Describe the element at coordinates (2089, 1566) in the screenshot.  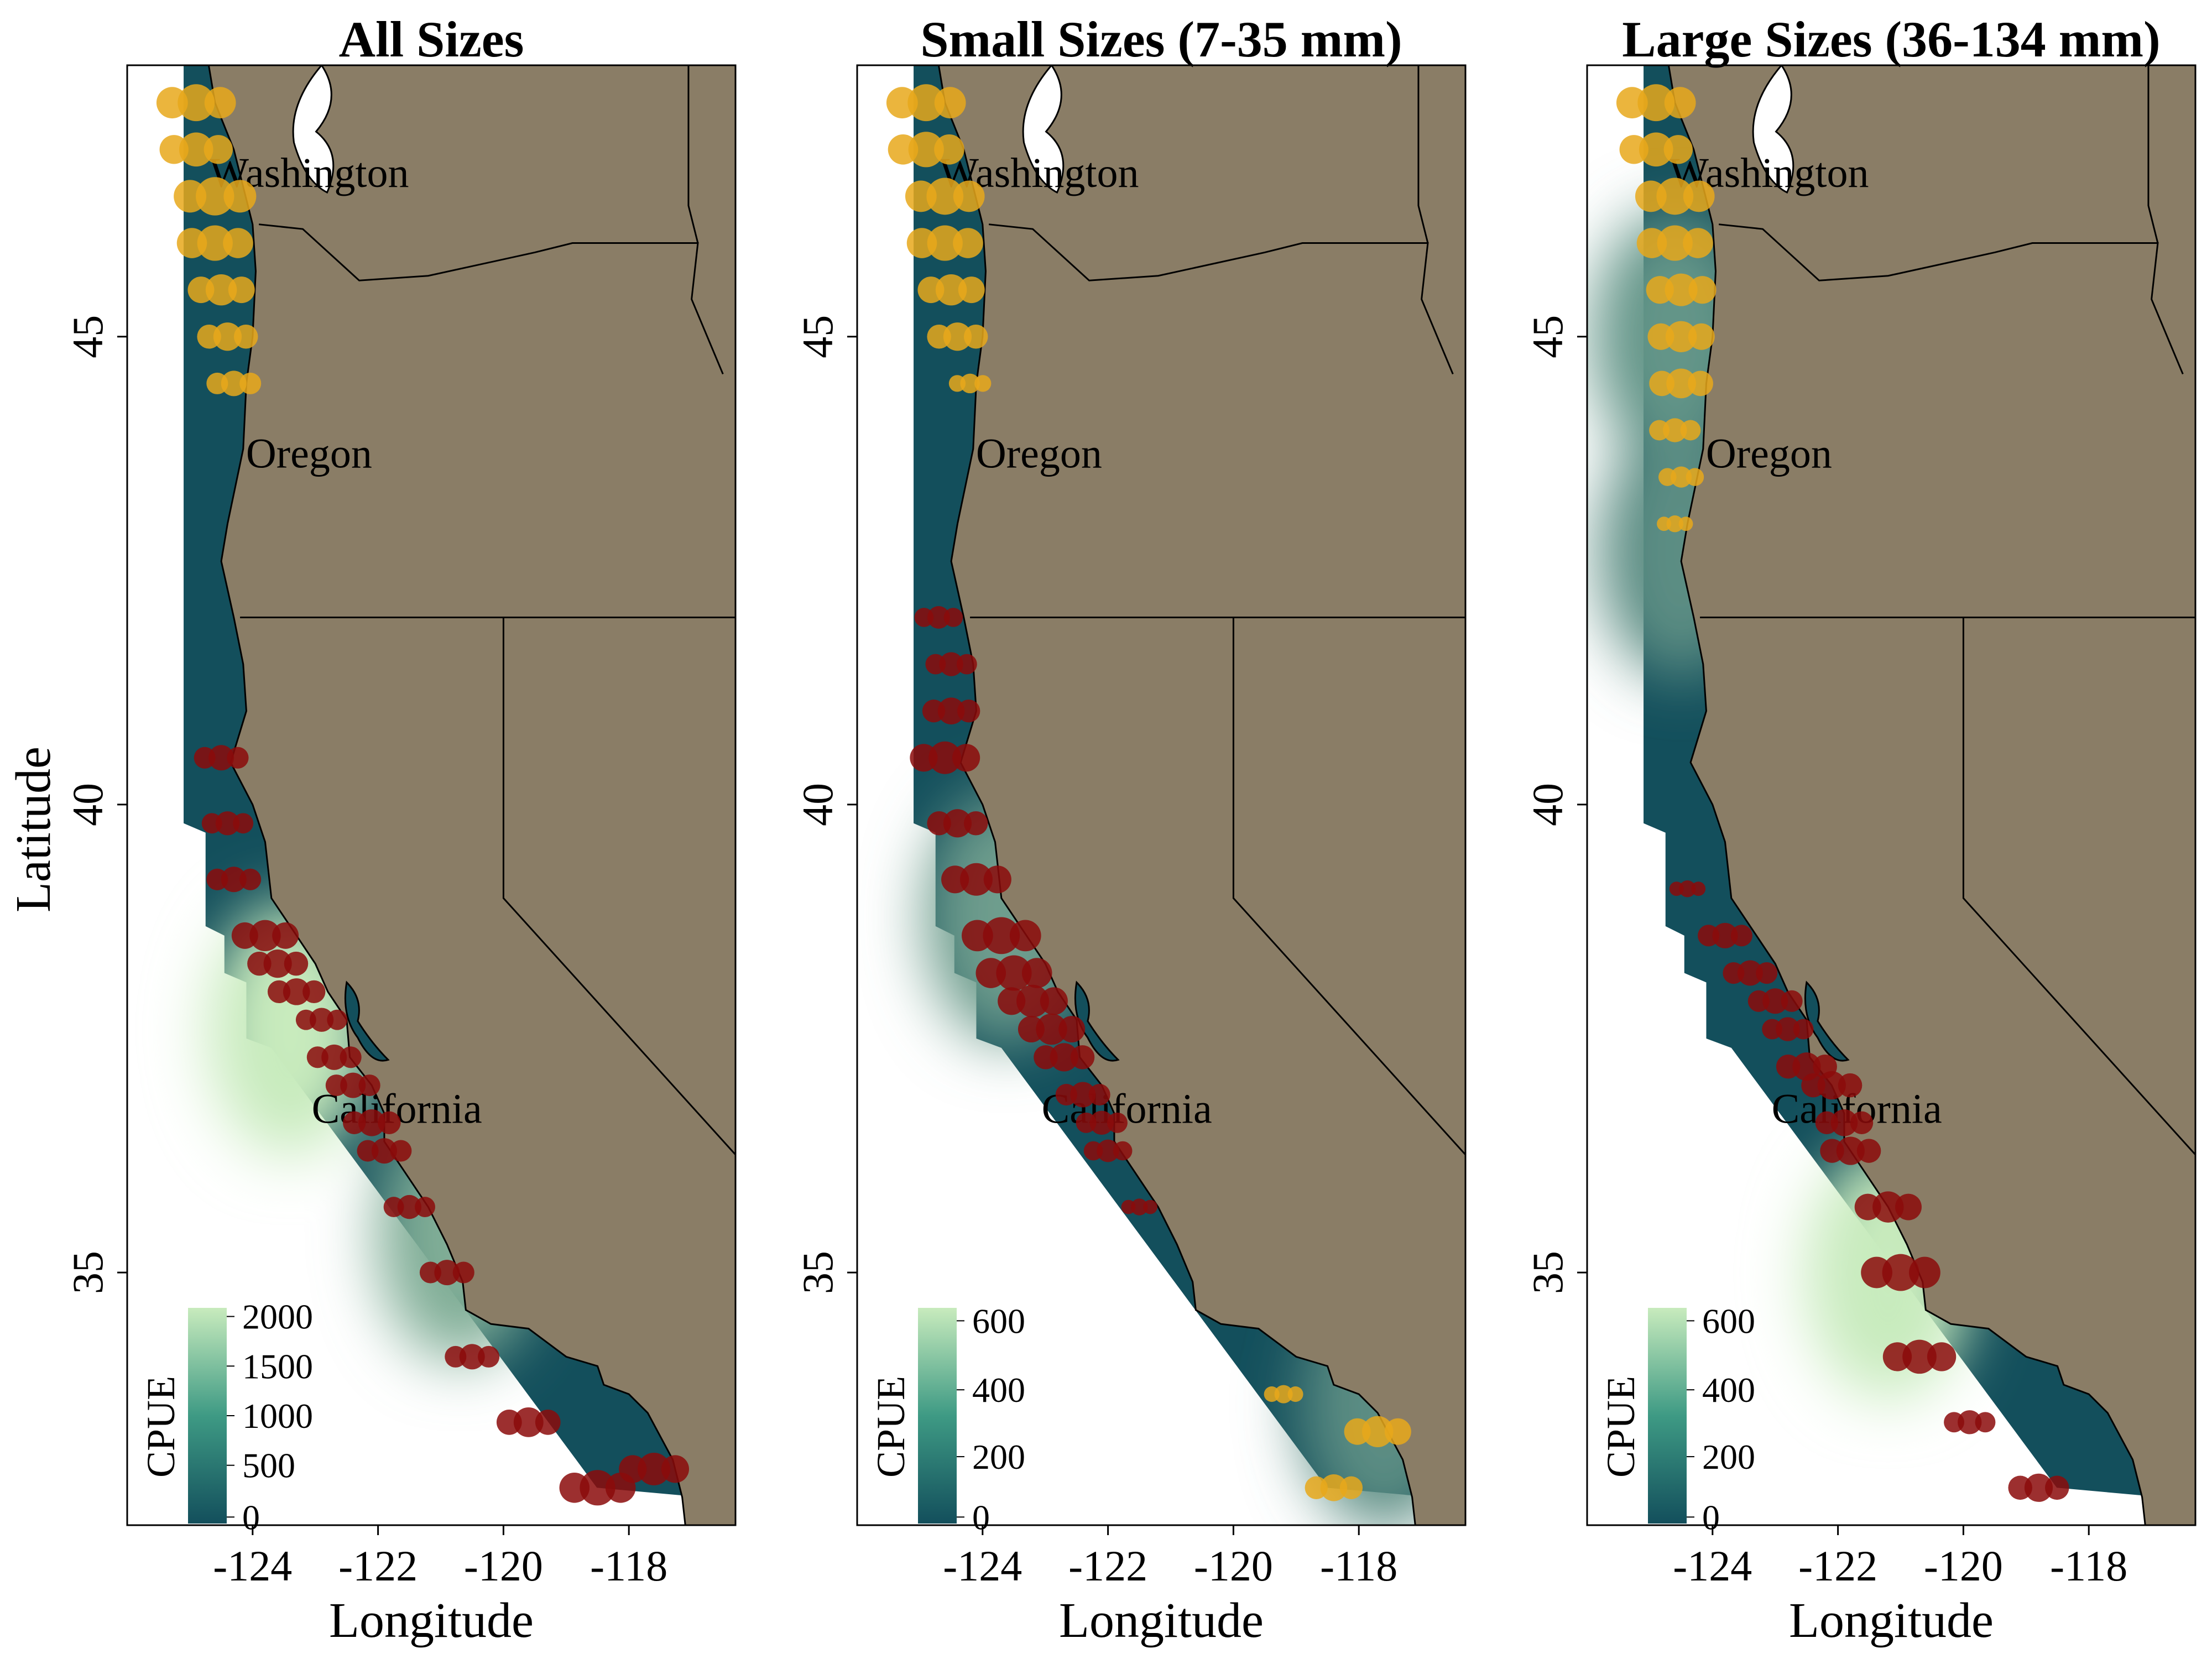
I see `x-tick-label: -118` at that location.